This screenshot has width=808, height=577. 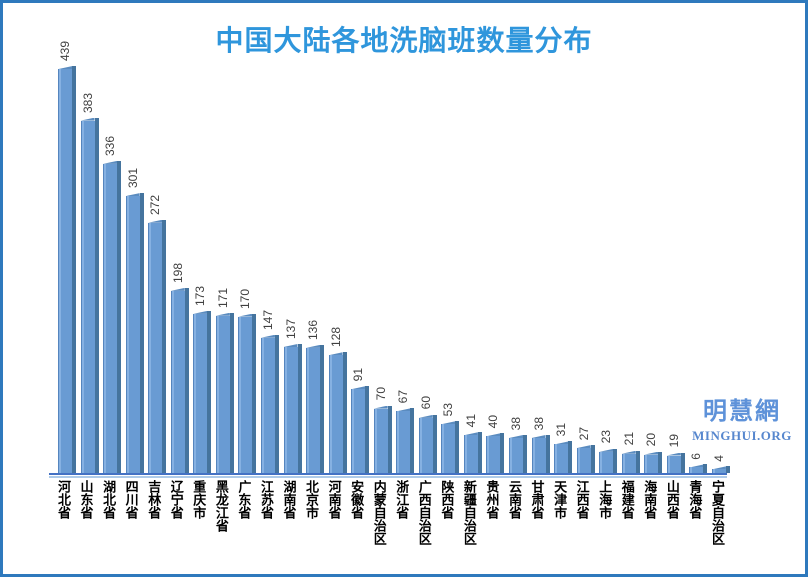 I want to click on bar-value-label: 439, so click(x=65, y=51).